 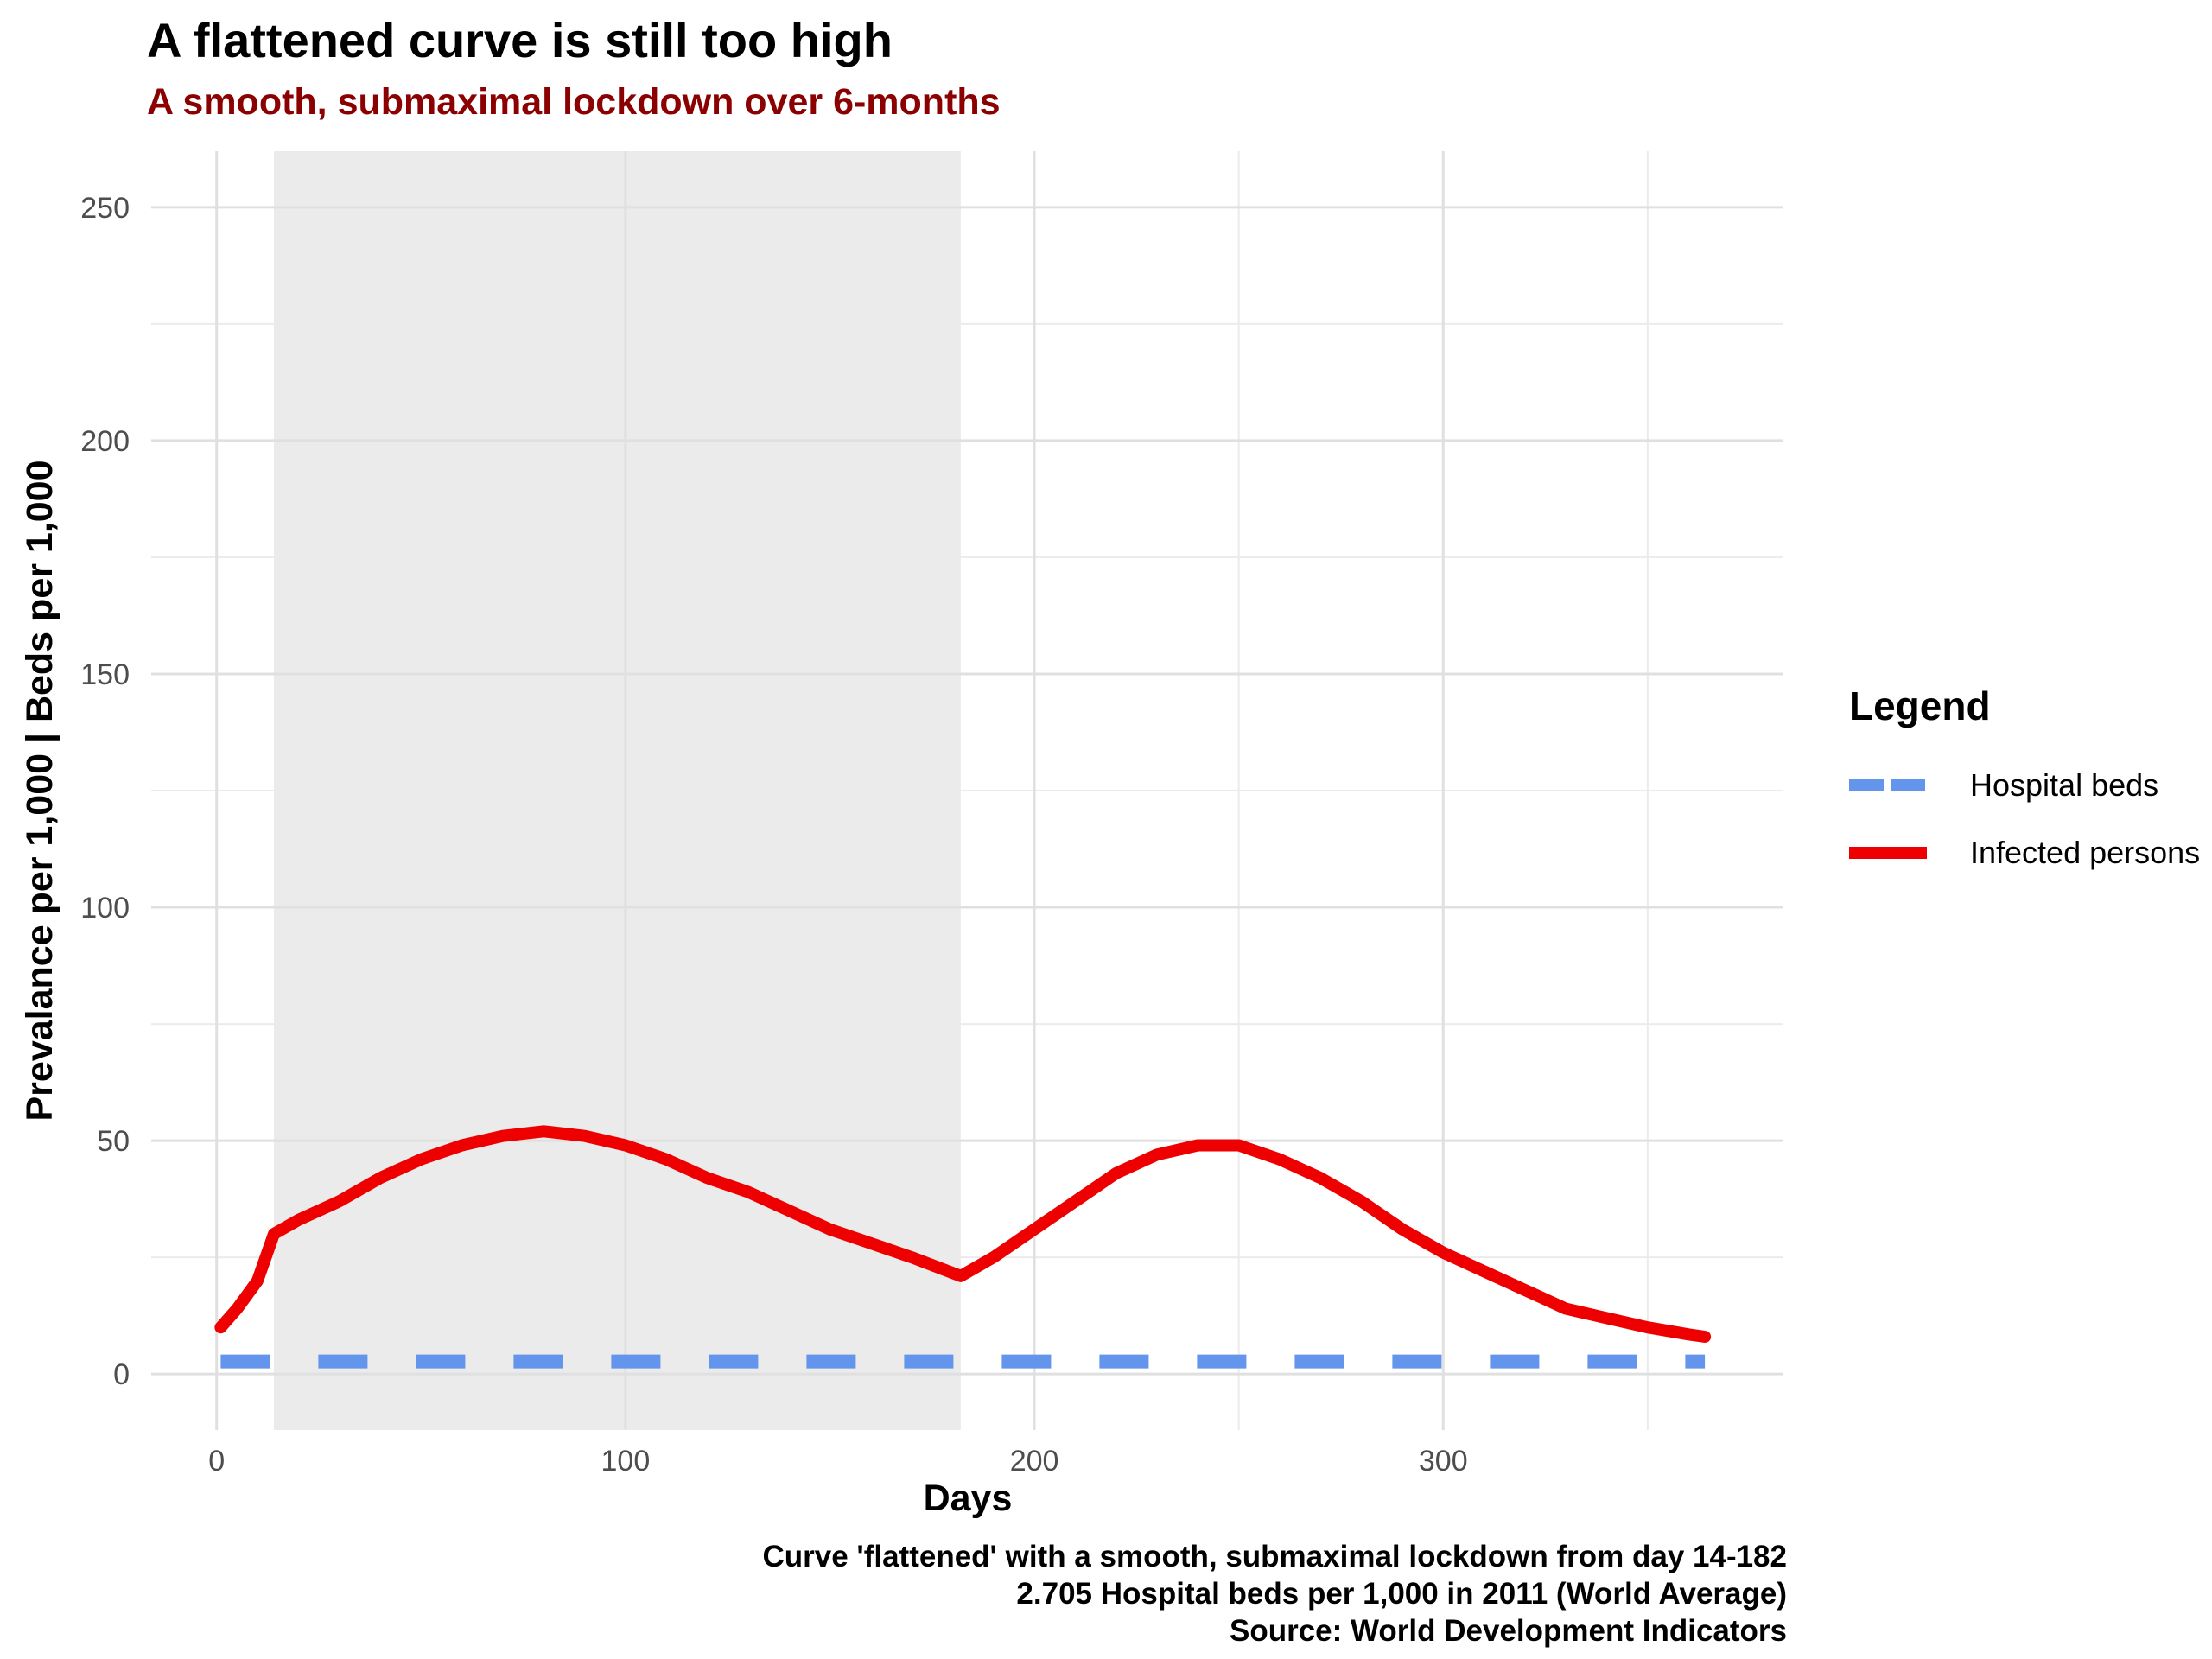 I want to click on legend-title: Legend, so click(x=1920, y=705).